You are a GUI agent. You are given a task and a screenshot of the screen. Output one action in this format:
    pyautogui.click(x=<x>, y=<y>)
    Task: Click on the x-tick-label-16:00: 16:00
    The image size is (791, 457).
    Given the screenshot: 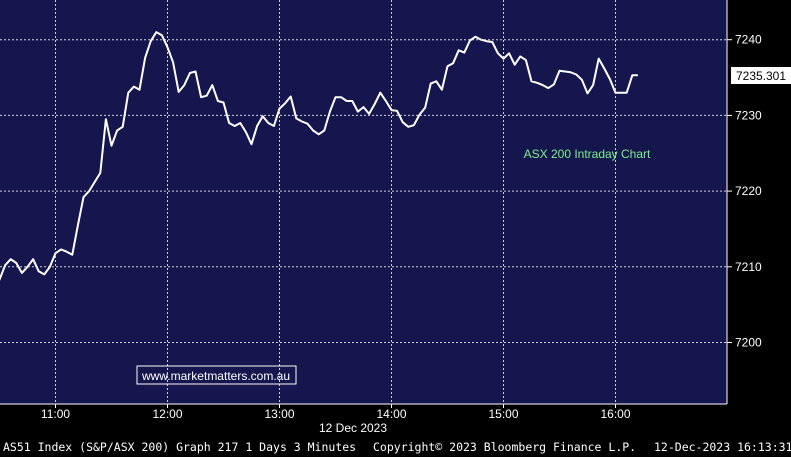 What is the action you would take?
    pyautogui.click(x=615, y=414)
    